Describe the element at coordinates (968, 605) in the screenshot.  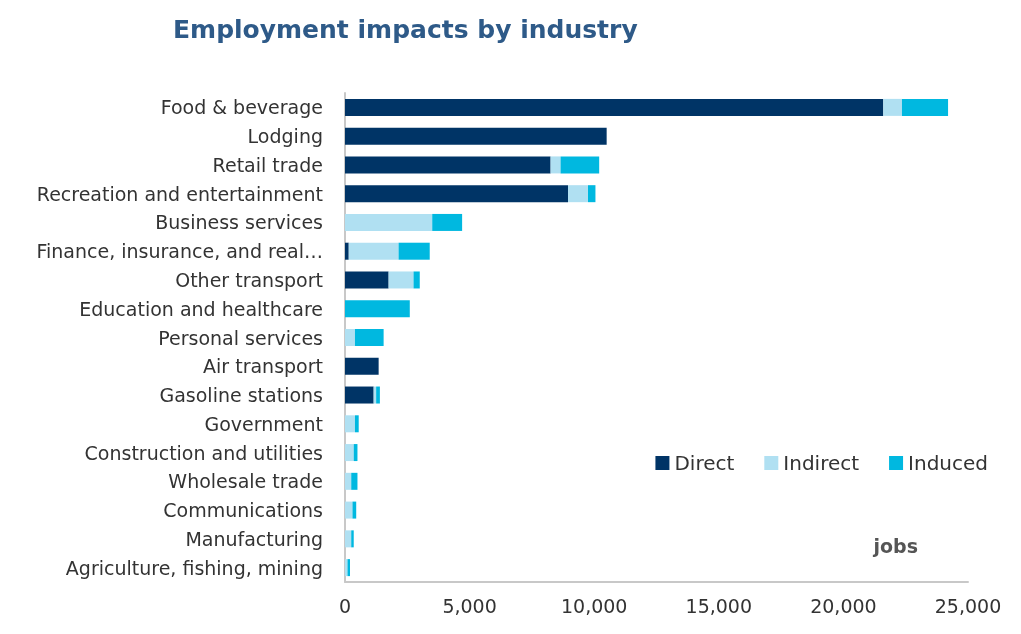
I see `x-tick-label: 25,000` at that location.